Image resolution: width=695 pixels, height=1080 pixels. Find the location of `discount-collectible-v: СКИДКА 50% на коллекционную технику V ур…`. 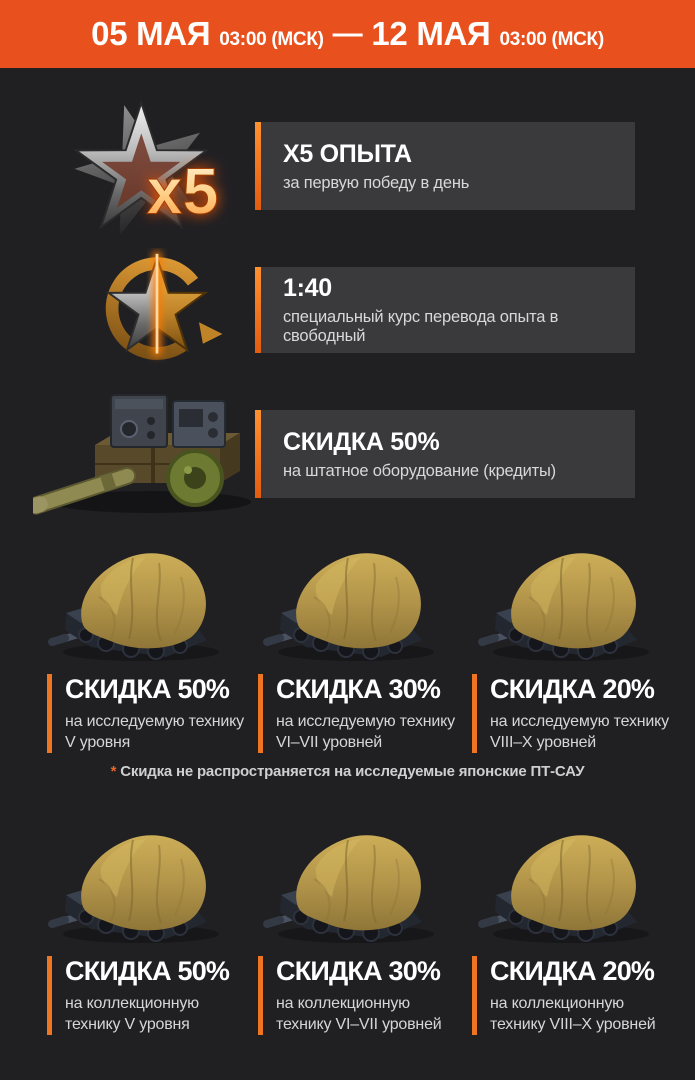

discount-collectible-v: СКИДКА 50% на коллекционную технику V ур… is located at coordinates (149, 996).